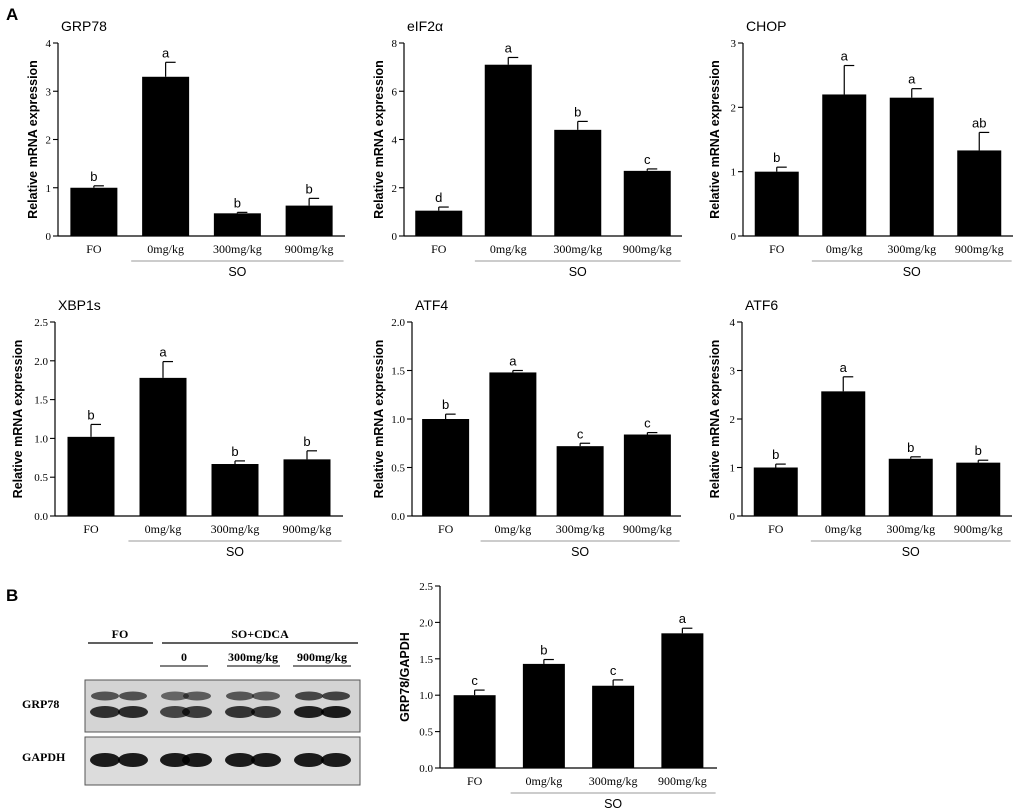  What do you see at coordinates (426, 733) in the screenshot?
I see `y-tick-label: 0.5` at bounding box center [426, 733].